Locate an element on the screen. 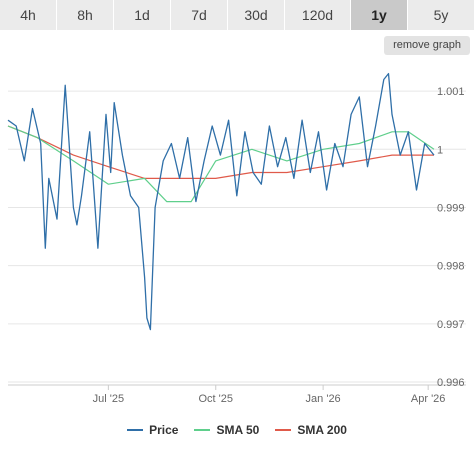 The width and height of the screenshot is (474, 455). x-tick-label: Jan '26 is located at coordinates (323, 399).